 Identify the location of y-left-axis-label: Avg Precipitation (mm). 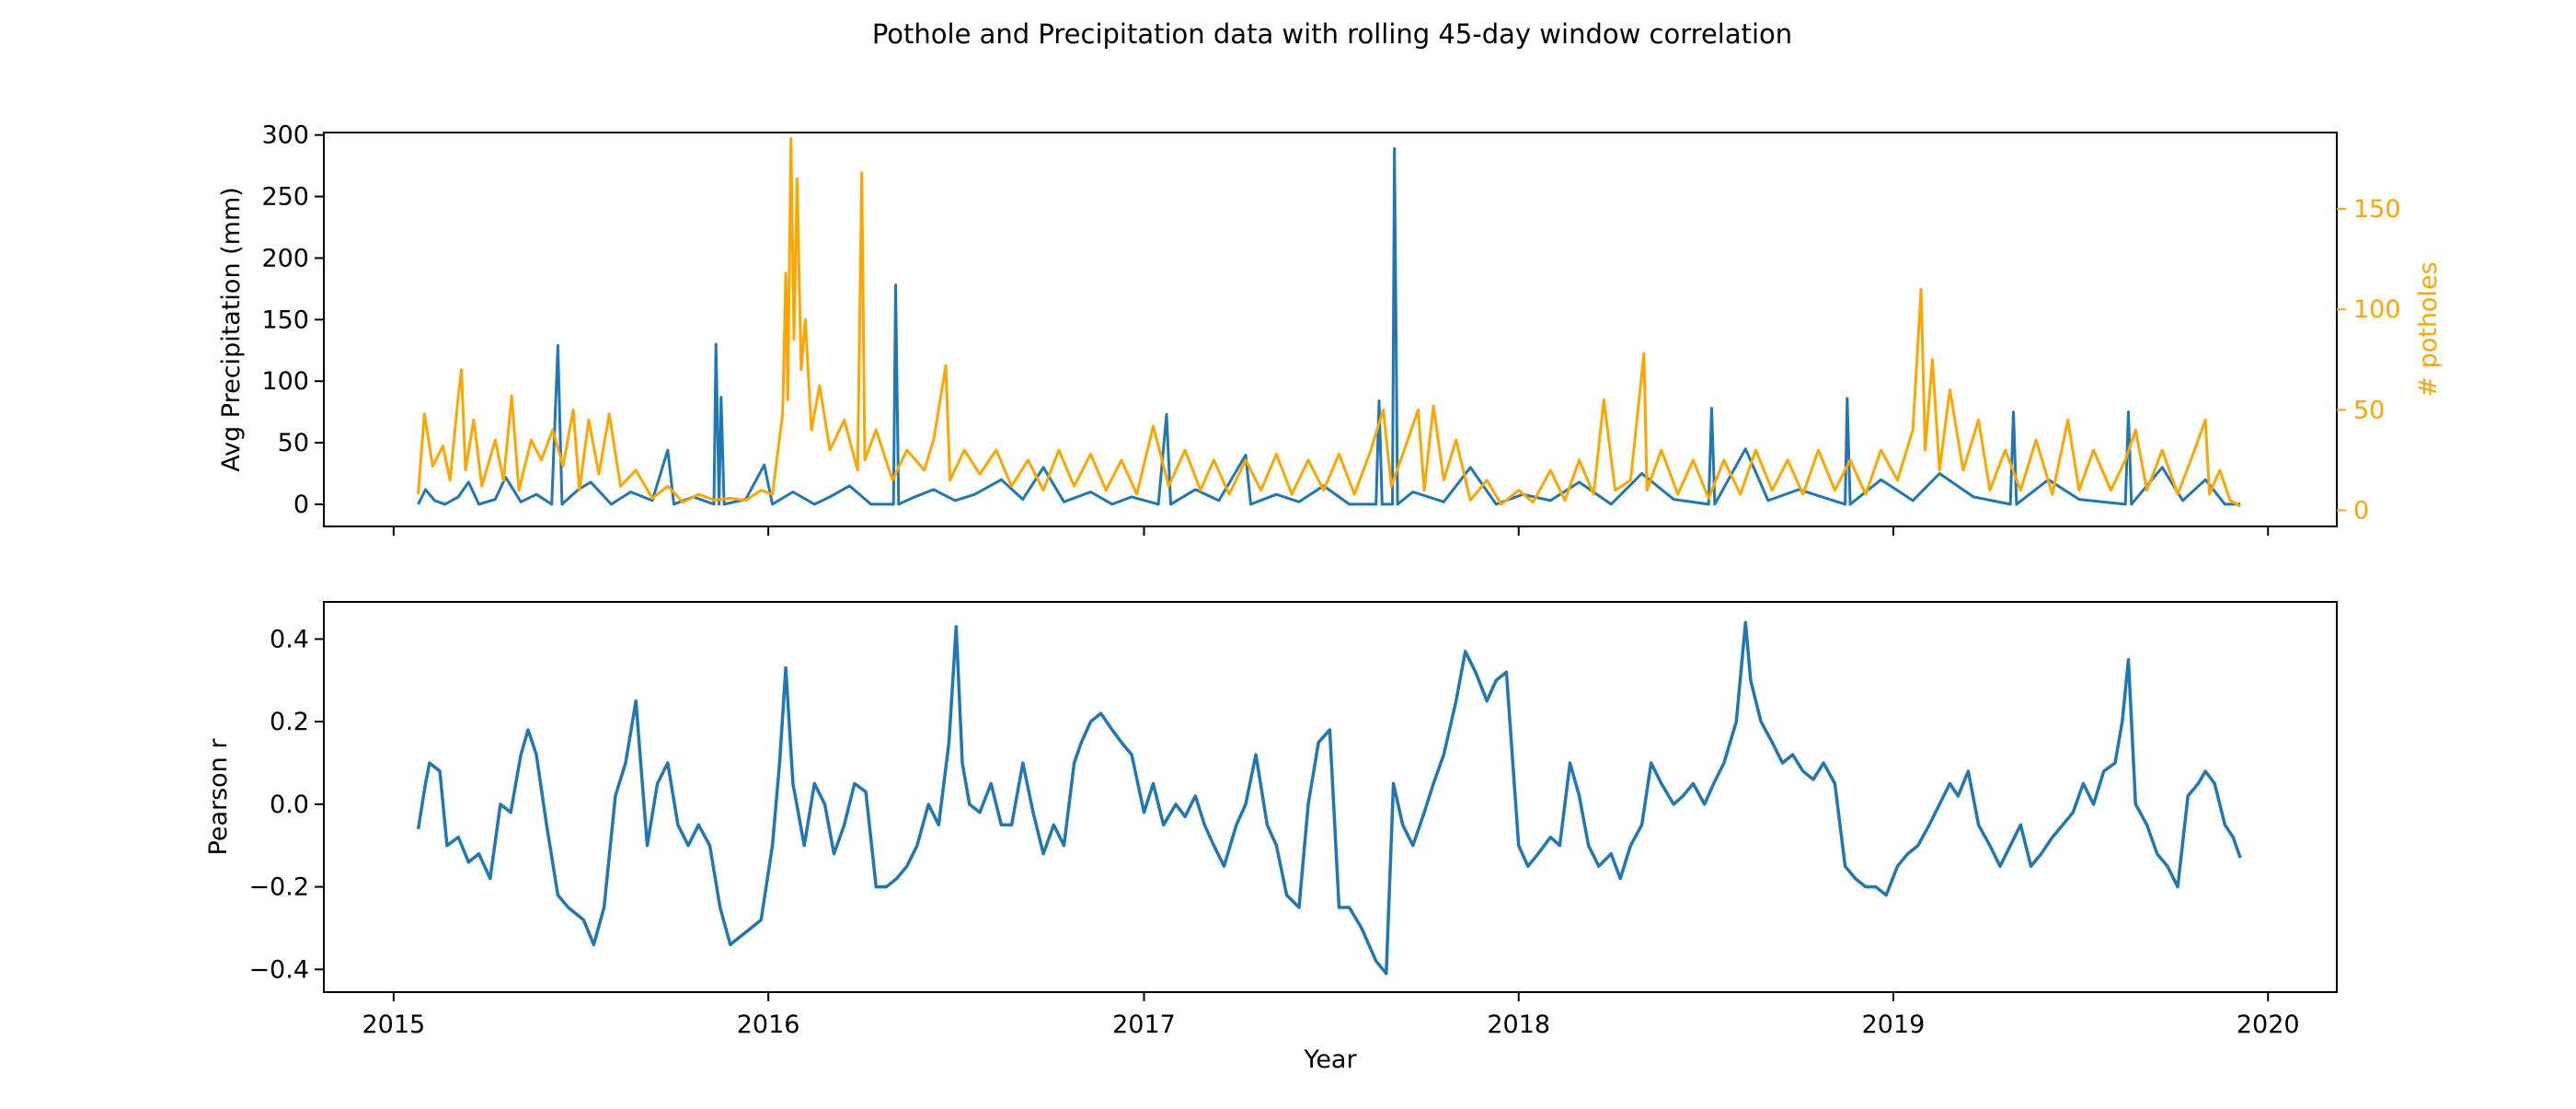
(231, 329).